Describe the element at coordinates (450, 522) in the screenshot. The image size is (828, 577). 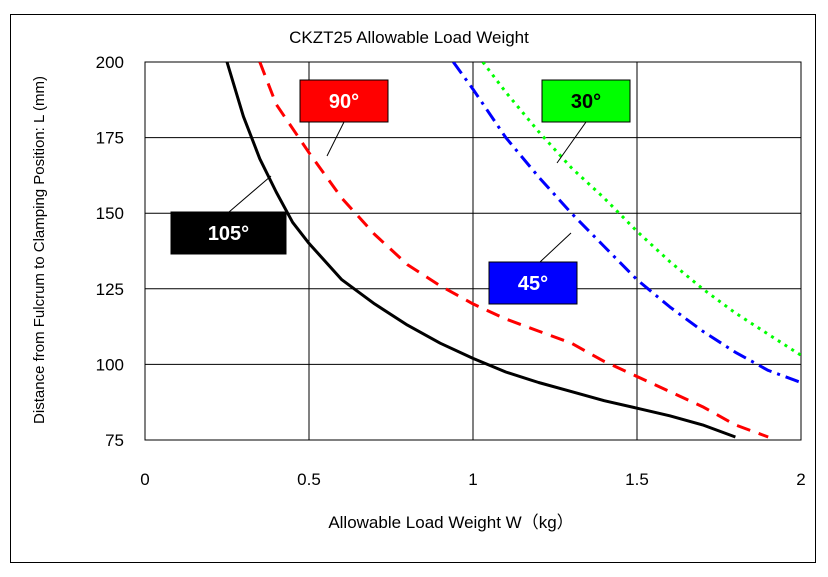
I see `x-axis-label: Allowable Load Weight W（kg）` at that location.